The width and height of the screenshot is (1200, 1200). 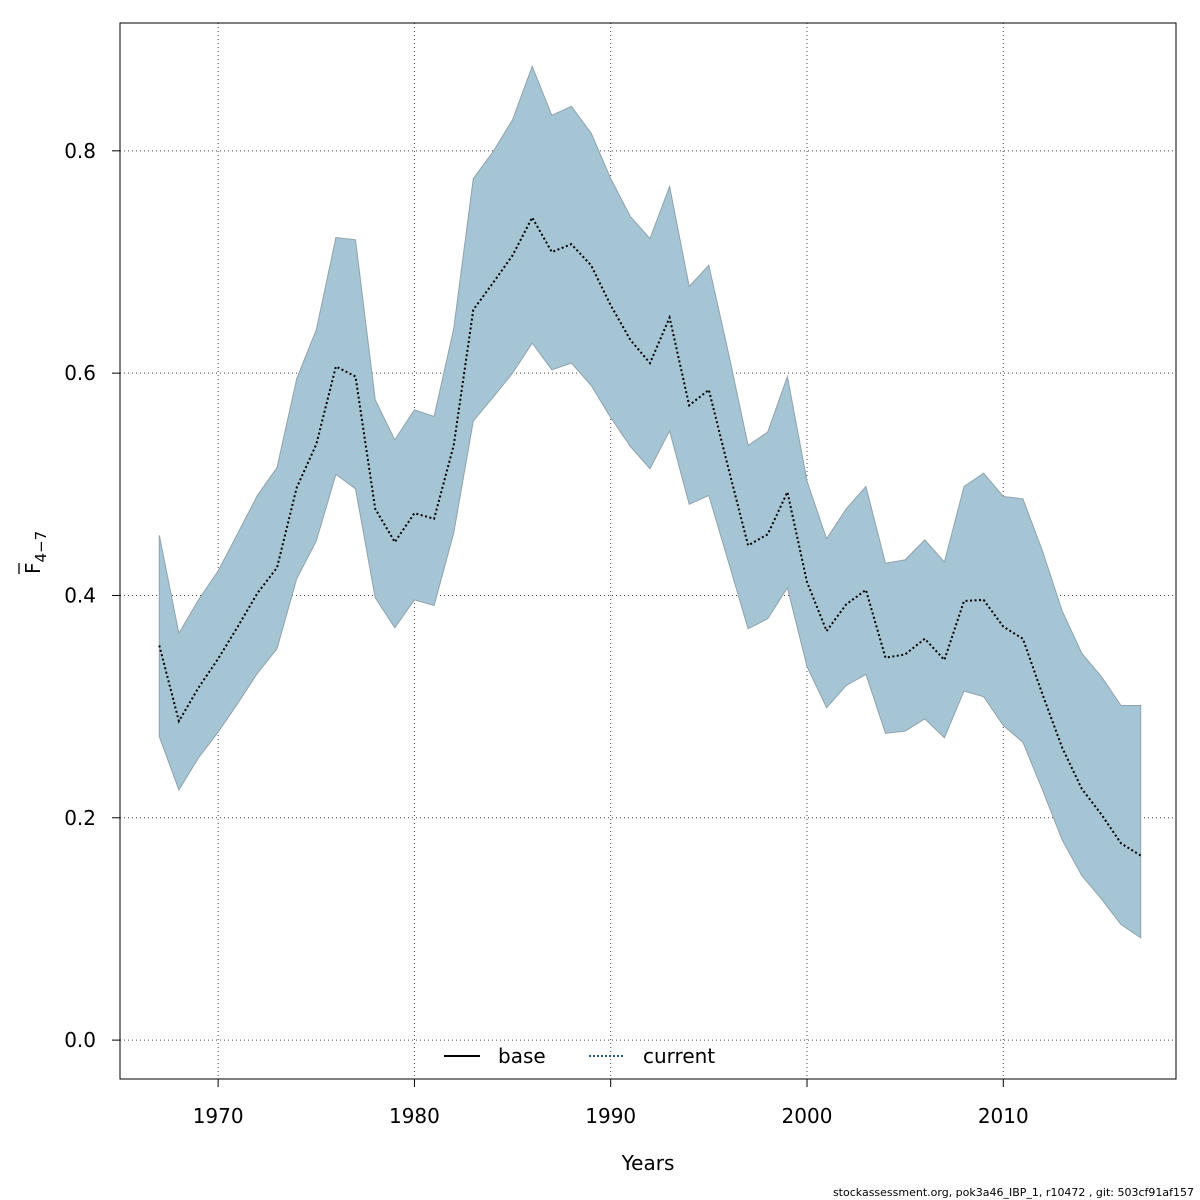 I want to click on y-axis-title-main: F, so click(x=33, y=568).